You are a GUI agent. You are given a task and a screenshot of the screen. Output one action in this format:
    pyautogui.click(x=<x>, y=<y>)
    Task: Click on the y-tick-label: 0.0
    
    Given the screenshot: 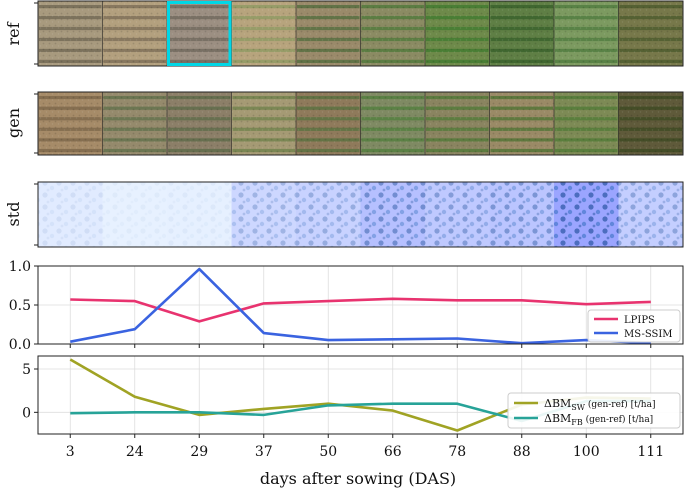 What is the action you would take?
    pyautogui.click(x=20, y=345)
    